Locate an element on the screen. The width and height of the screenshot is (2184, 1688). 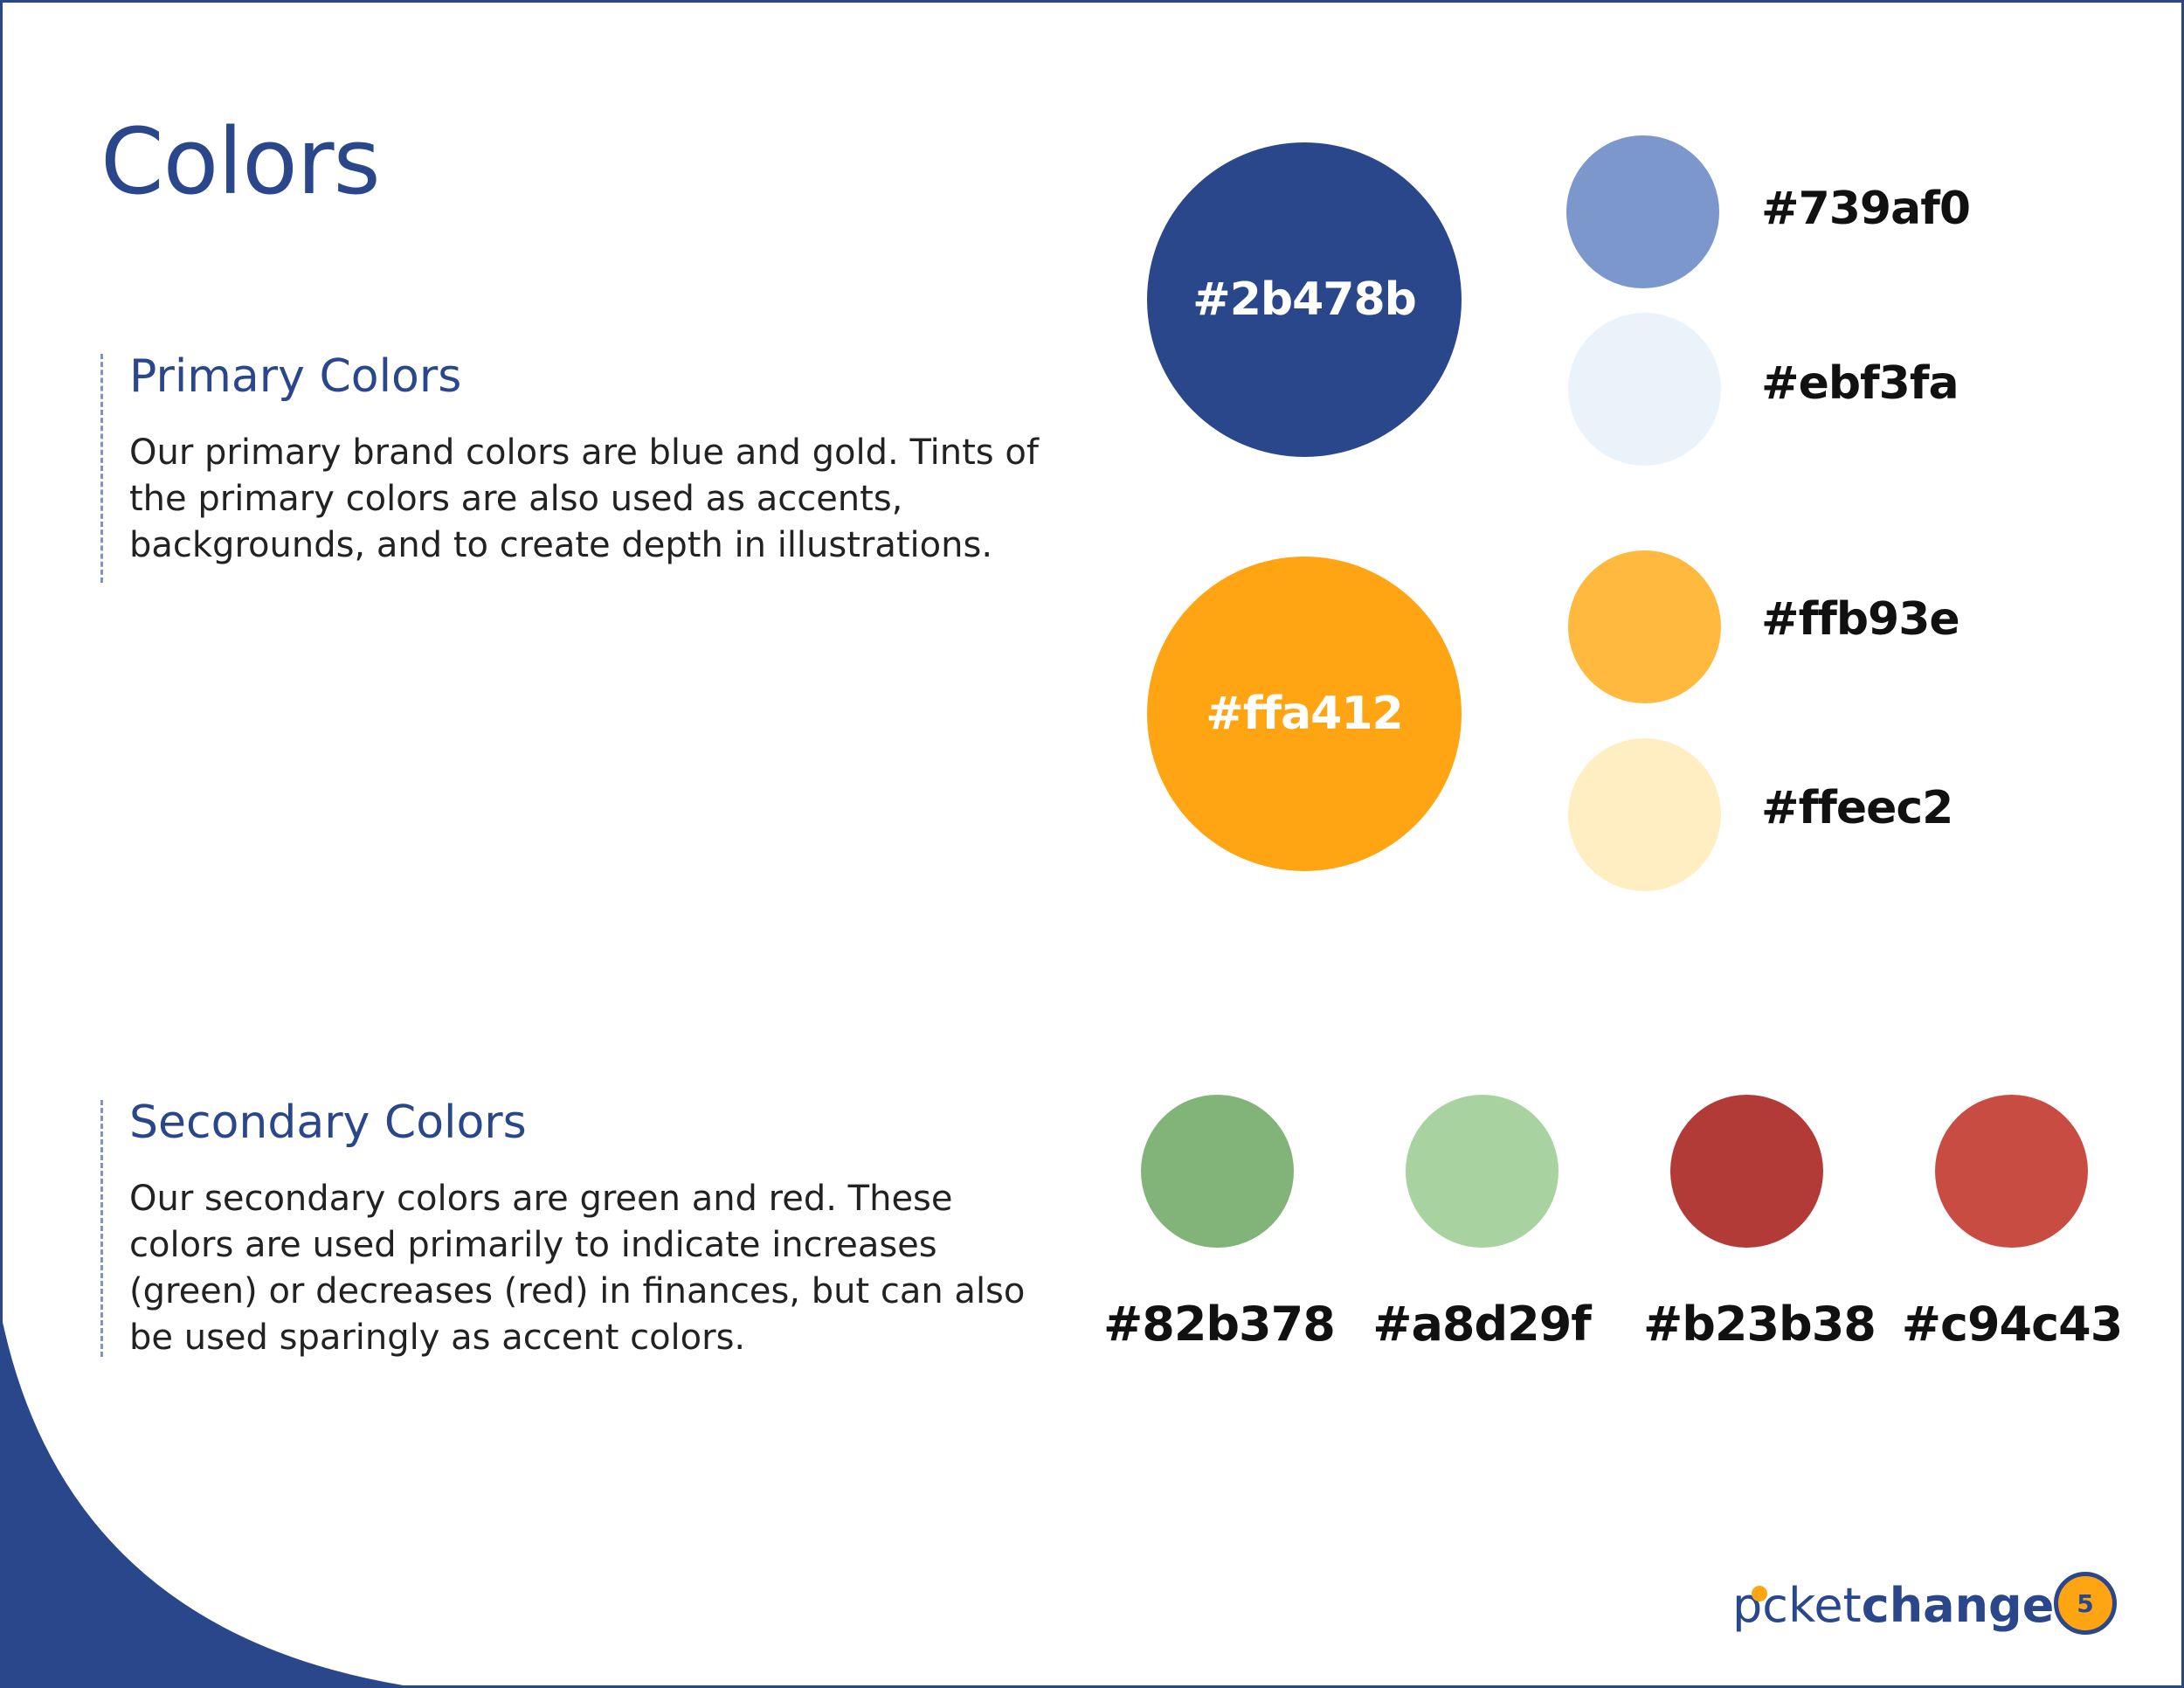
logo-light-text: cket is located at coordinates (1812, 1605).